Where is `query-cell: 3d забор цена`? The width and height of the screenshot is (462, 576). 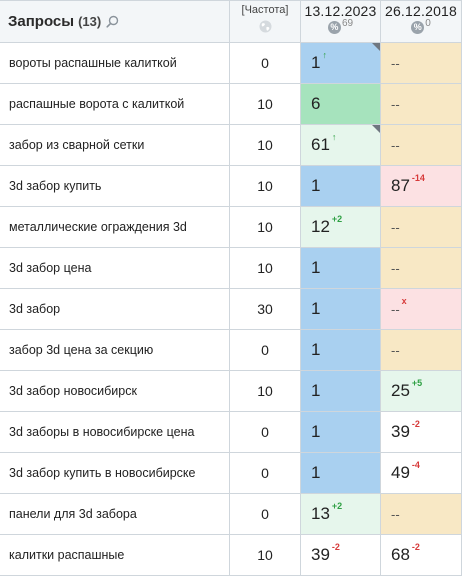 query-cell: 3d забор цена is located at coordinates (115, 268).